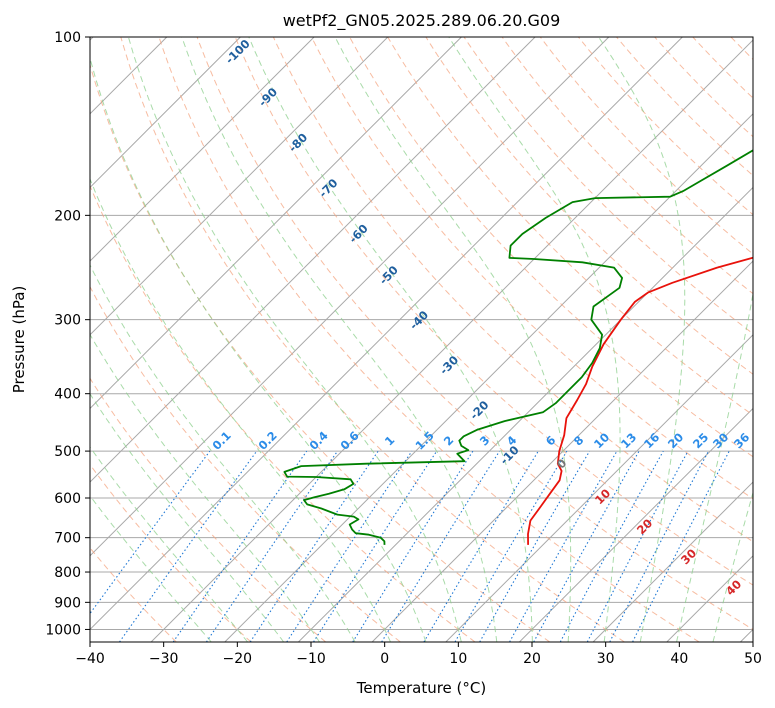 The width and height of the screenshot is (775, 708). I want to click on y-tick-label: 500, so click(67, 452).